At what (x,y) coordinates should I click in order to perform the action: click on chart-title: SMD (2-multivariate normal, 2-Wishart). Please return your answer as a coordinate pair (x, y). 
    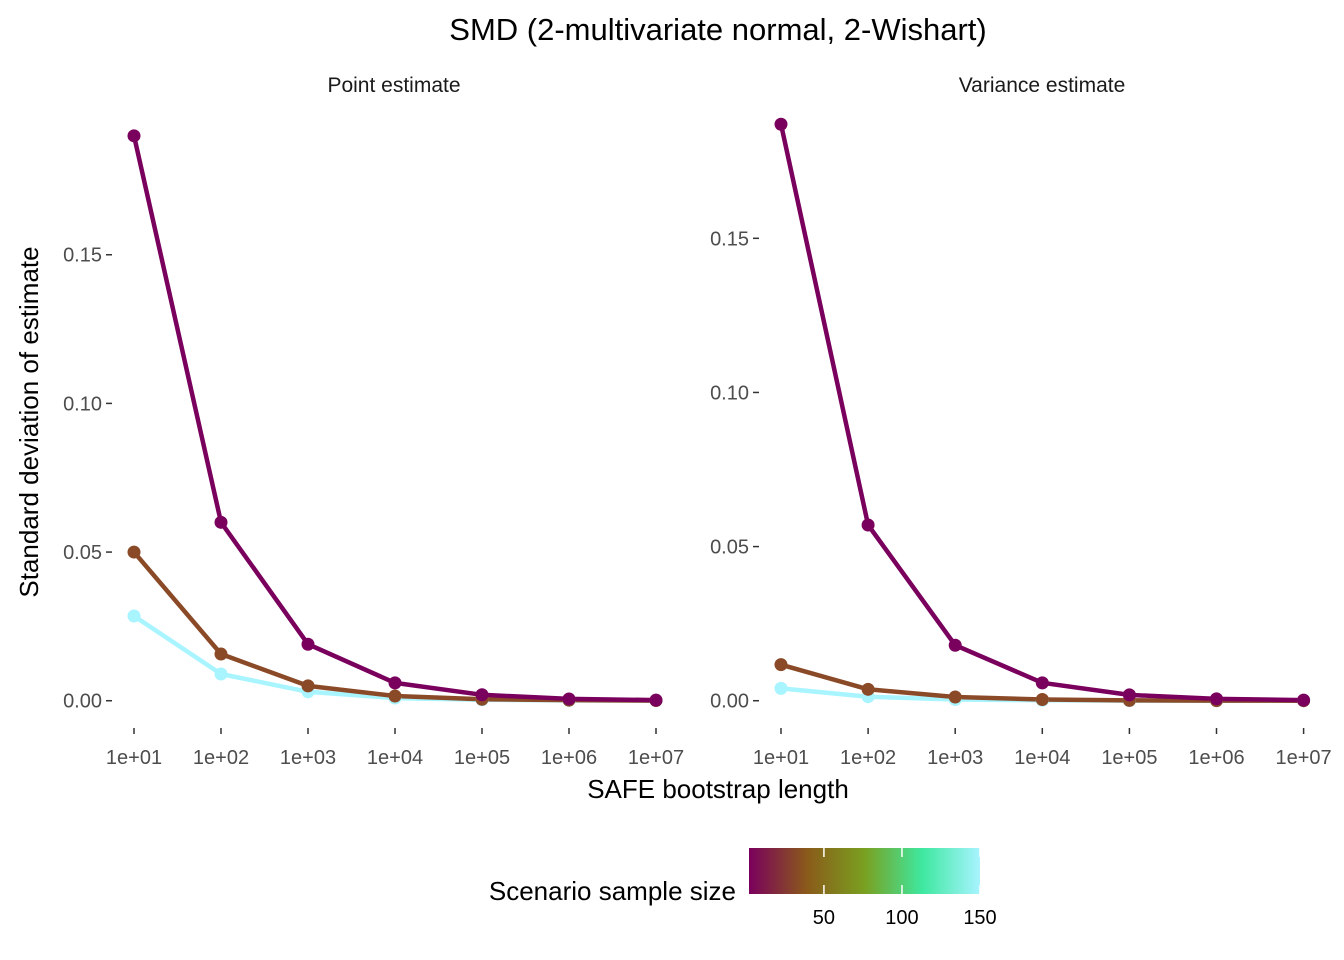
    Looking at the image, I should click on (717, 29).